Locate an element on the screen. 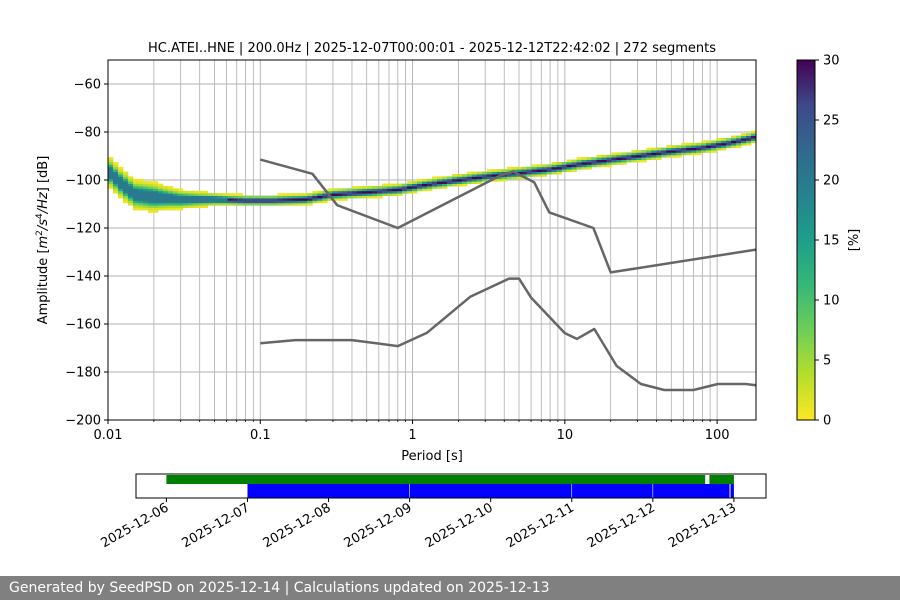 The width and height of the screenshot is (900, 600). x-tick-label: 1 is located at coordinates (412, 435).